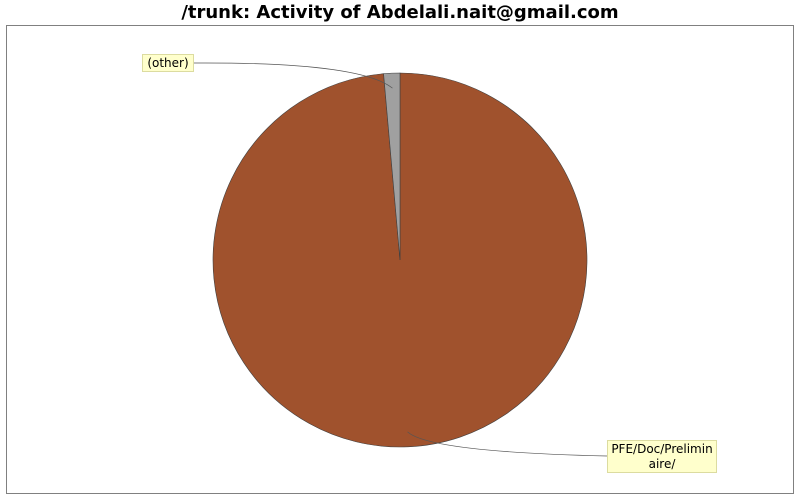 Image resolution: width=800 pixels, height=500 pixels. What do you see at coordinates (507, 444) in the screenshot?
I see `leader-line-pfe` at bounding box center [507, 444].